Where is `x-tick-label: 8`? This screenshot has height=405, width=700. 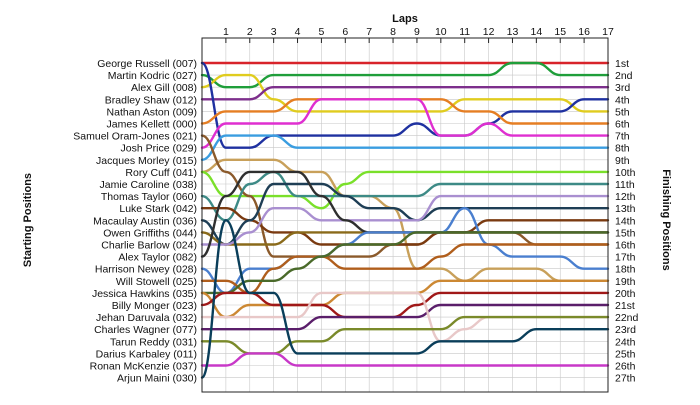 x-tick-label: 8 is located at coordinates (393, 32).